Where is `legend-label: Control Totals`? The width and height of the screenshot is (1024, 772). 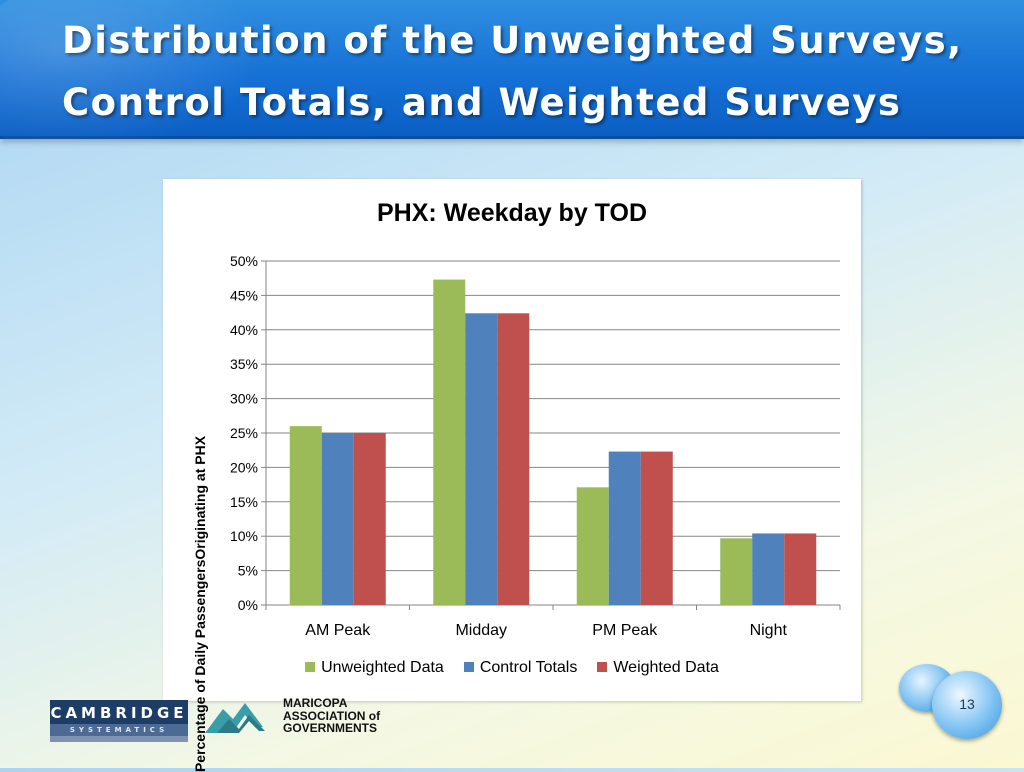
legend-label: Control Totals is located at coordinates (528, 667).